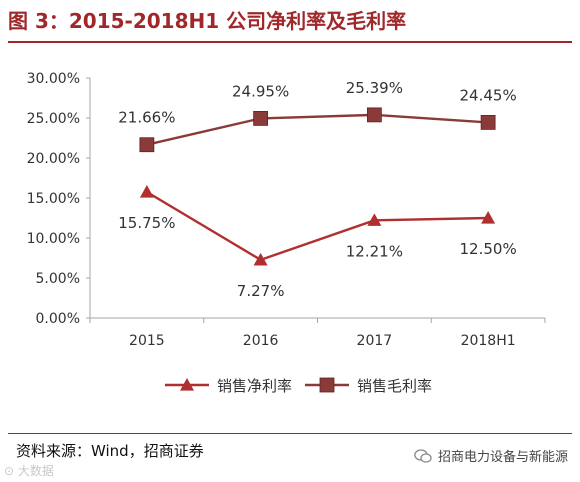  Describe the element at coordinates (29, 471) in the screenshot. I see `watermark: ⊙ 大数据` at that location.